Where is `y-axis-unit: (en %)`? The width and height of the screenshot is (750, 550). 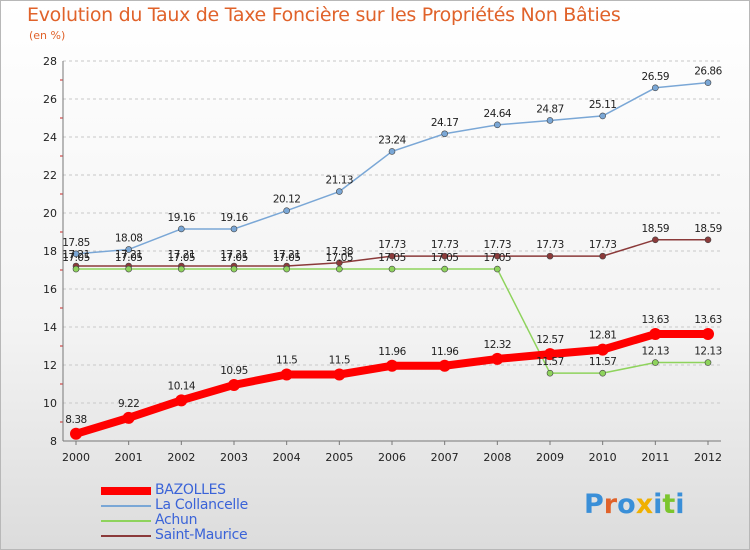
y-axis-unit: (en %) is located at coordinates (47, 35).